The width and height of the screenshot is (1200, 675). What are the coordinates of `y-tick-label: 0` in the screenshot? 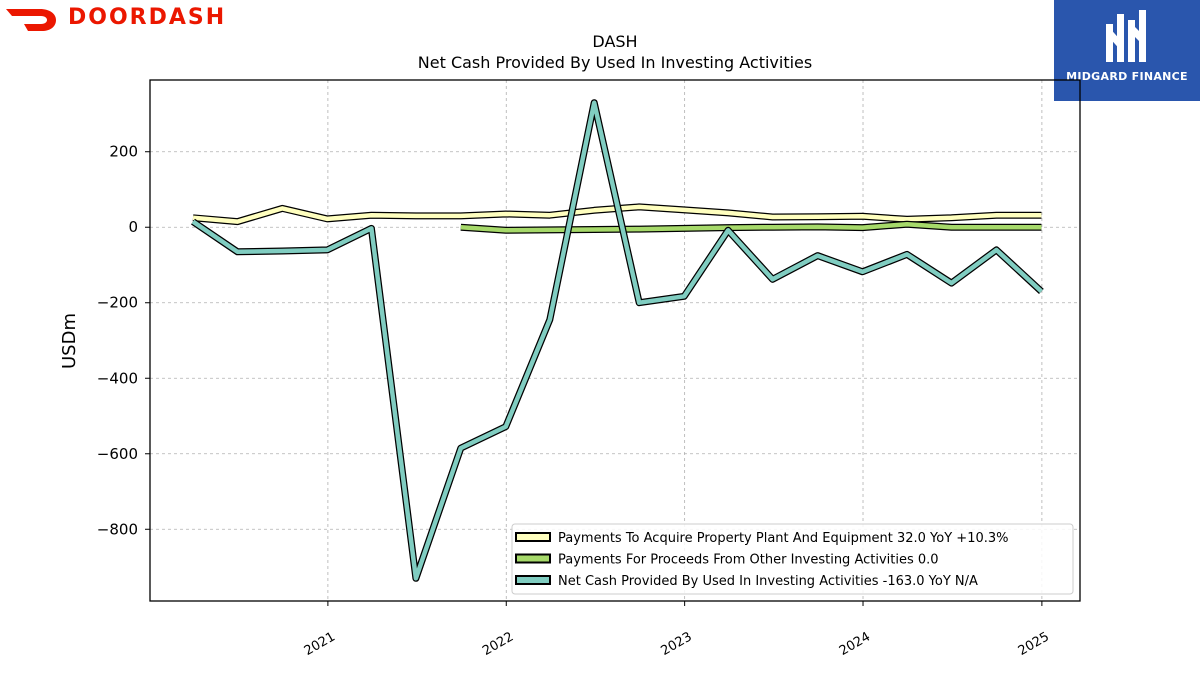 It's located at (133, 227).